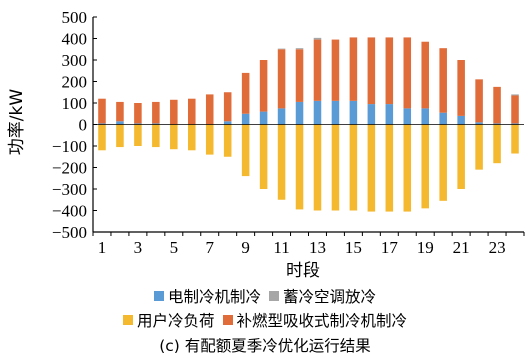  What do you see at coordinates (425, 247) in the screenshot?
I see `x-tick-label: 19` at bounding box center [425, 247].